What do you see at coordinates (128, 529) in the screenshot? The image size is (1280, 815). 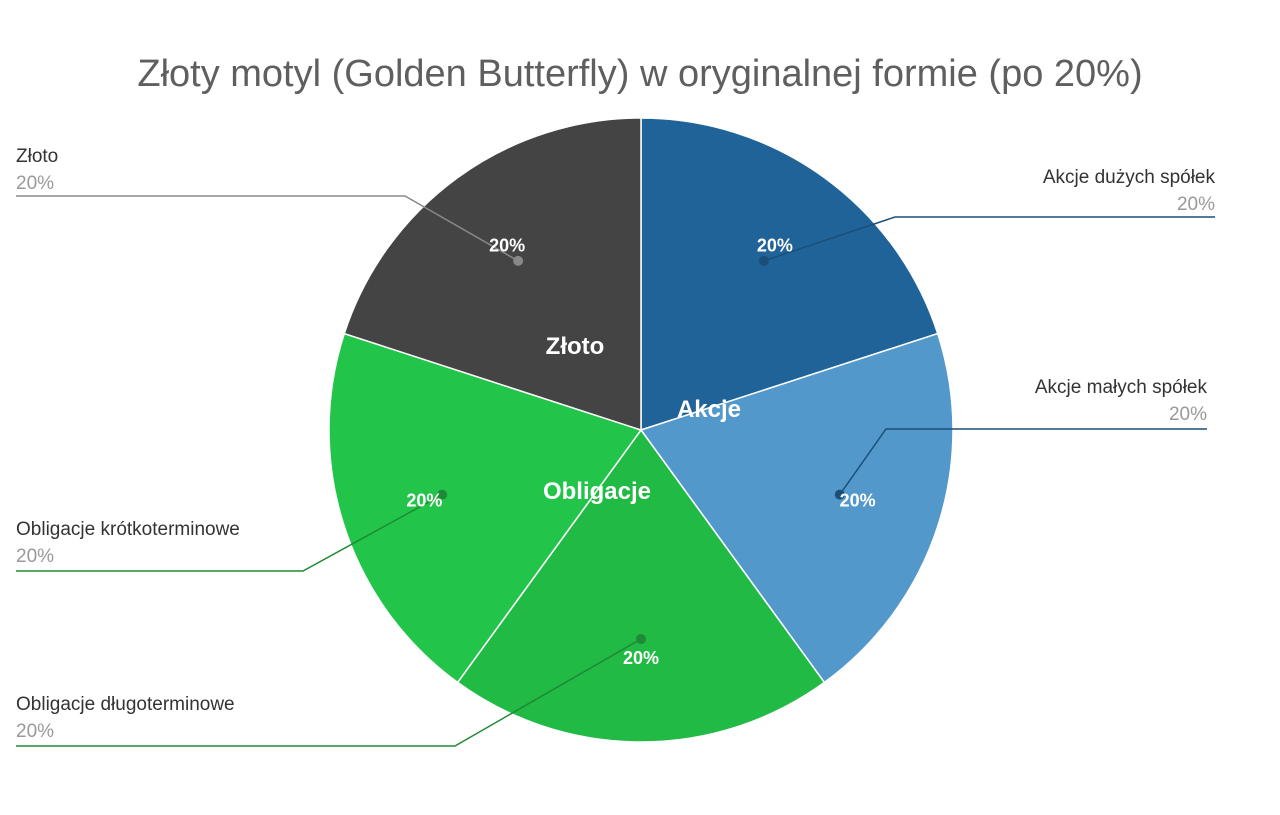 I see `side-label-name: Obligacje krótkoterminowe` at bounding box center [128, 529].